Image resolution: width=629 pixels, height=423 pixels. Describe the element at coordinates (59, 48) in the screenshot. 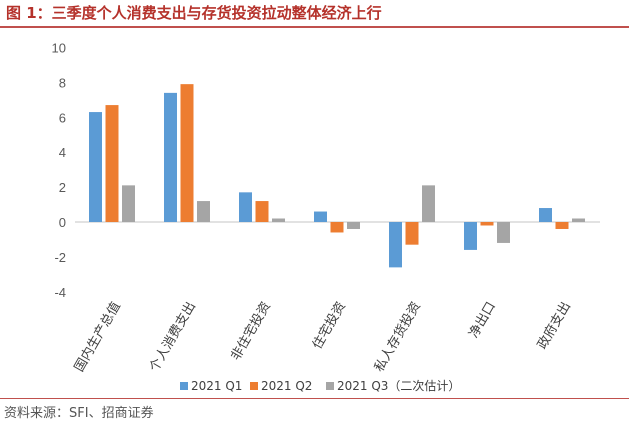

I see `y-tick-label: 10` at that location.